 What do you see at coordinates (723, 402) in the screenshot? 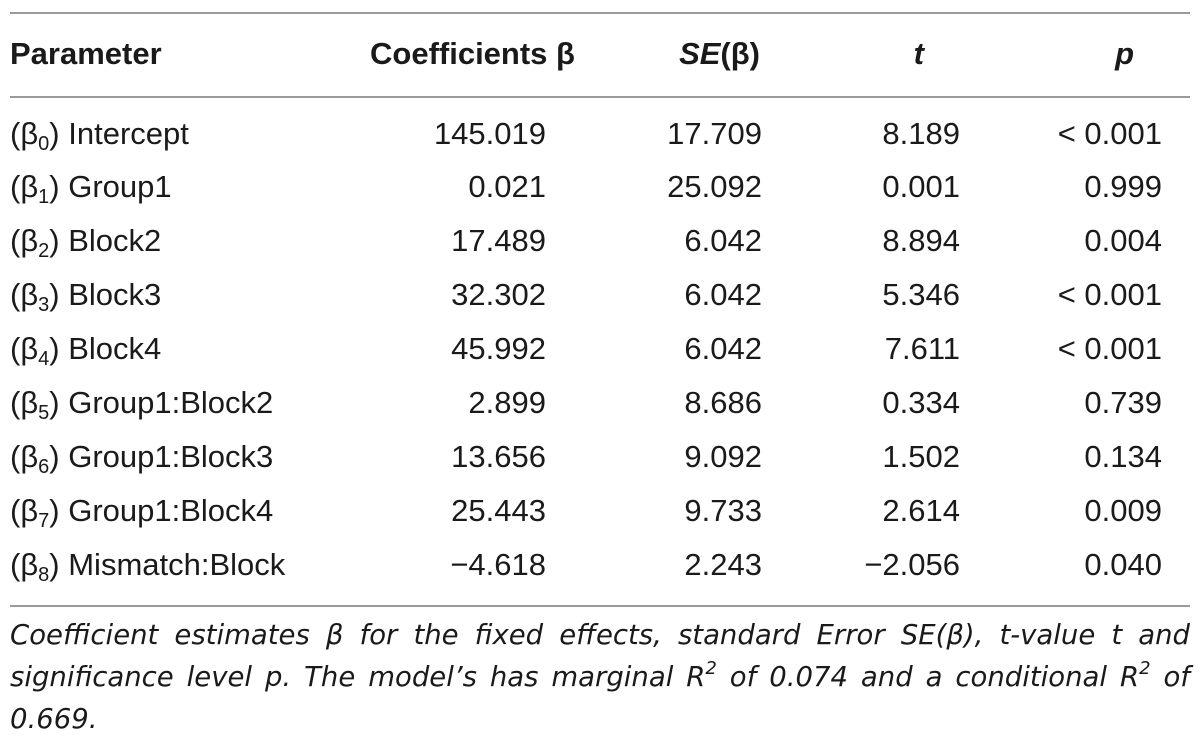
I see `cell-se: 8.686` at bounding box center [723, 402].